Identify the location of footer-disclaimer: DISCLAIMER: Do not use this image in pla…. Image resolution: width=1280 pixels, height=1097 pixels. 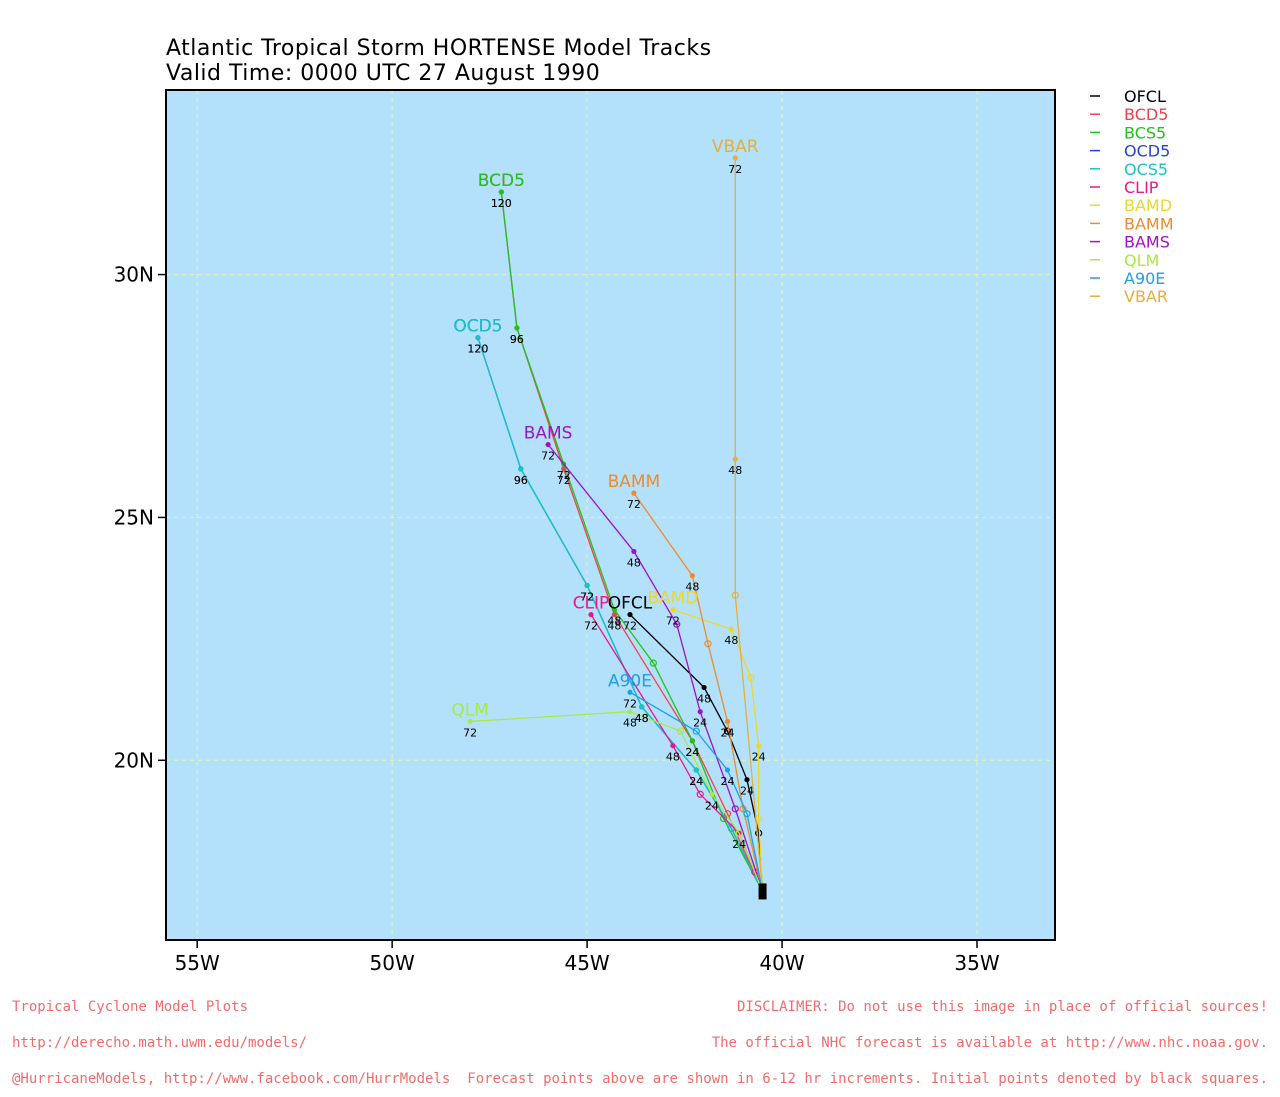
(867, 1037).